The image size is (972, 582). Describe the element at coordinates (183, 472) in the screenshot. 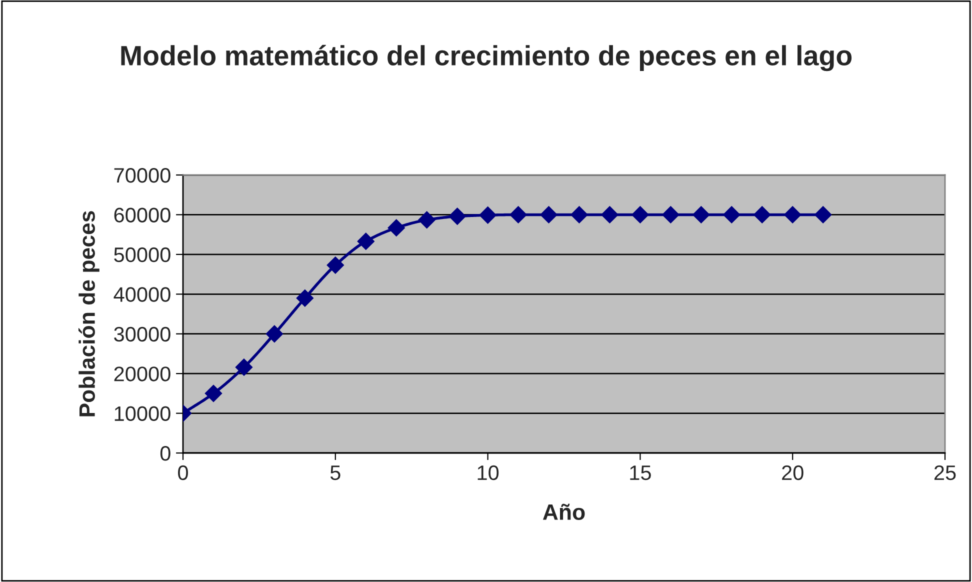

I see `x-tick-label: 0` at that location.